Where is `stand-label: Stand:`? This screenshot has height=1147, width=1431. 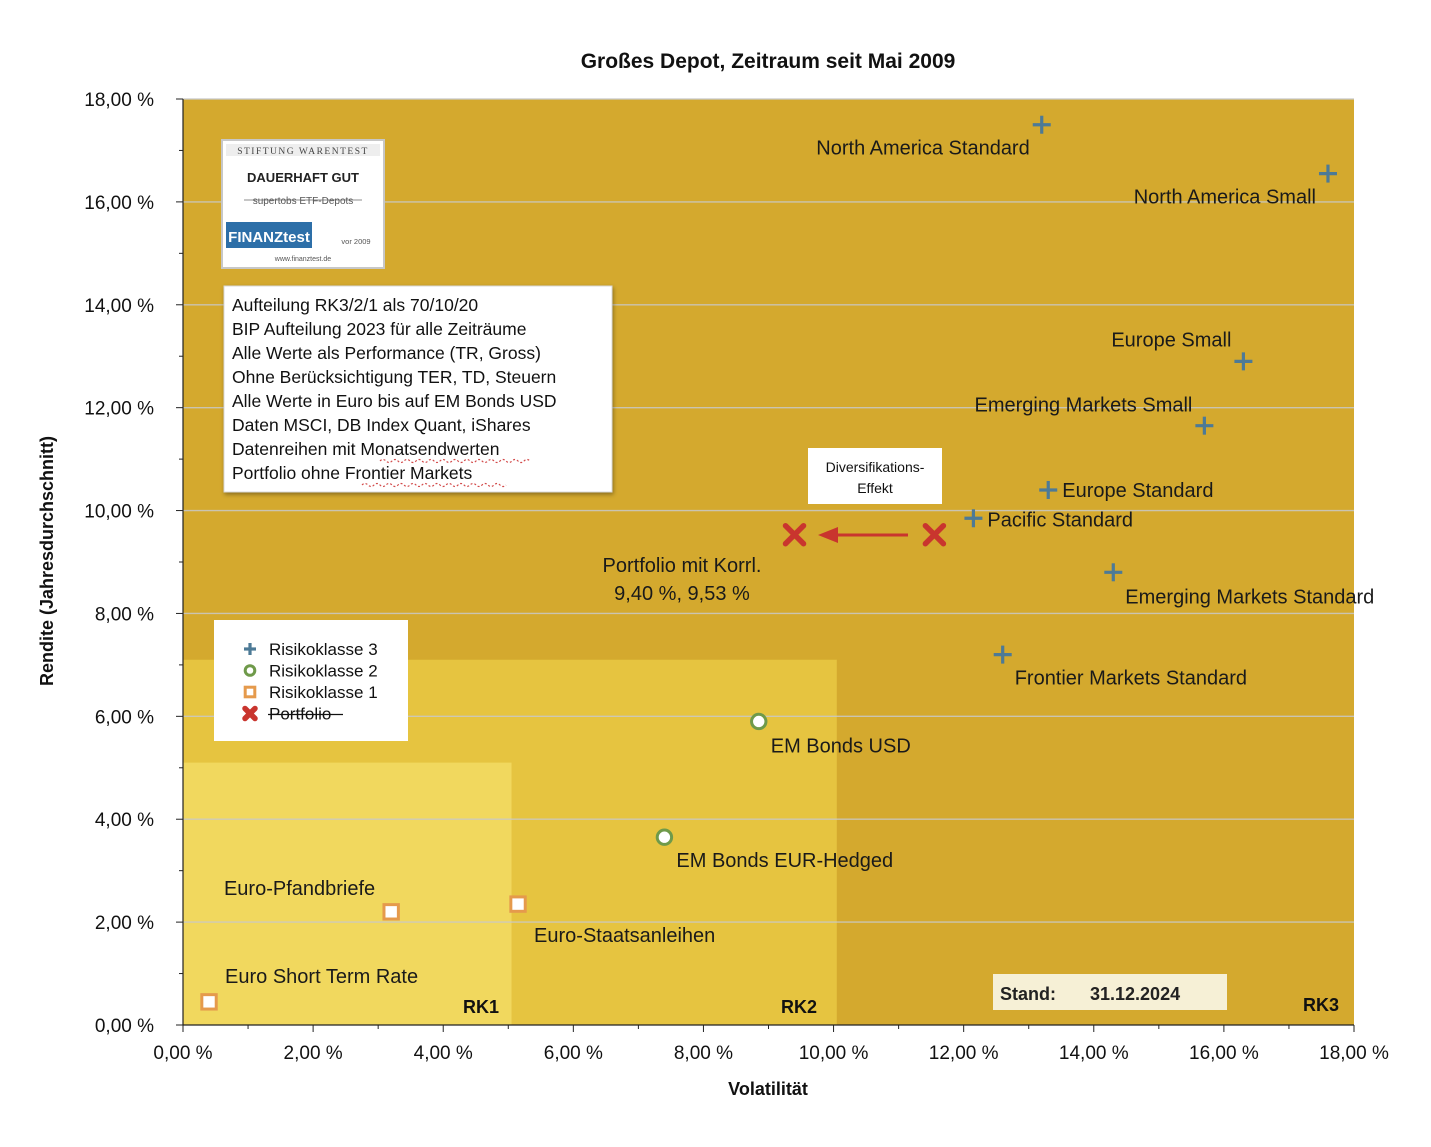 stand-label: Stand: is located at coordinates (1028, 994).